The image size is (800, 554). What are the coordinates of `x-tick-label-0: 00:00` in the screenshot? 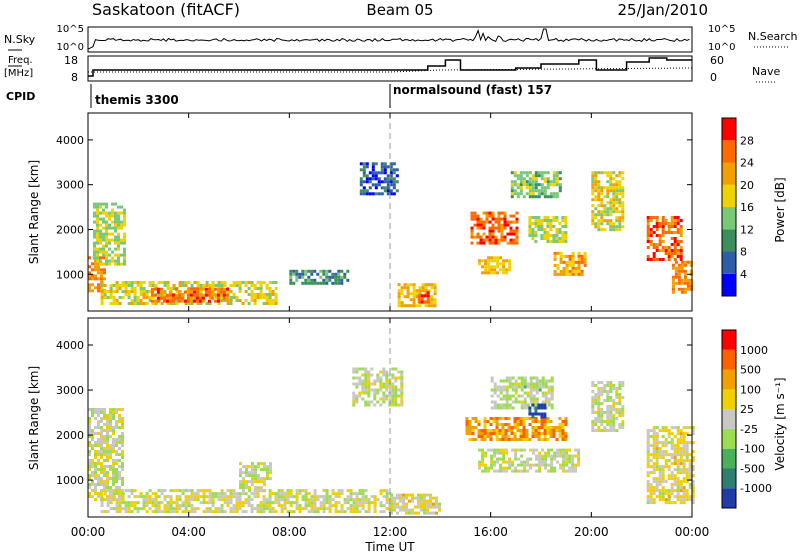 It's located at (88, 532).